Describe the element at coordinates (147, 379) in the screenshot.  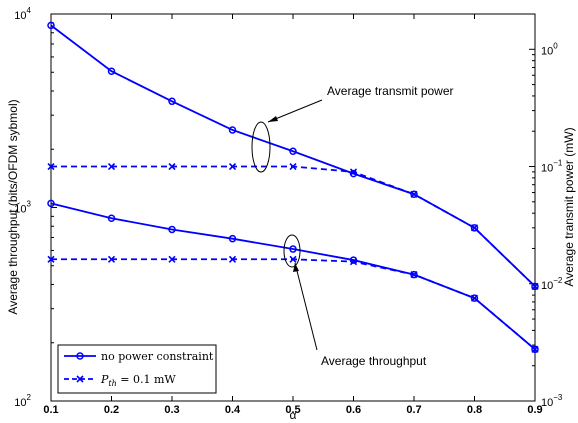
I see `legend-label-pth-rest: = 0.1 mW` at that location.